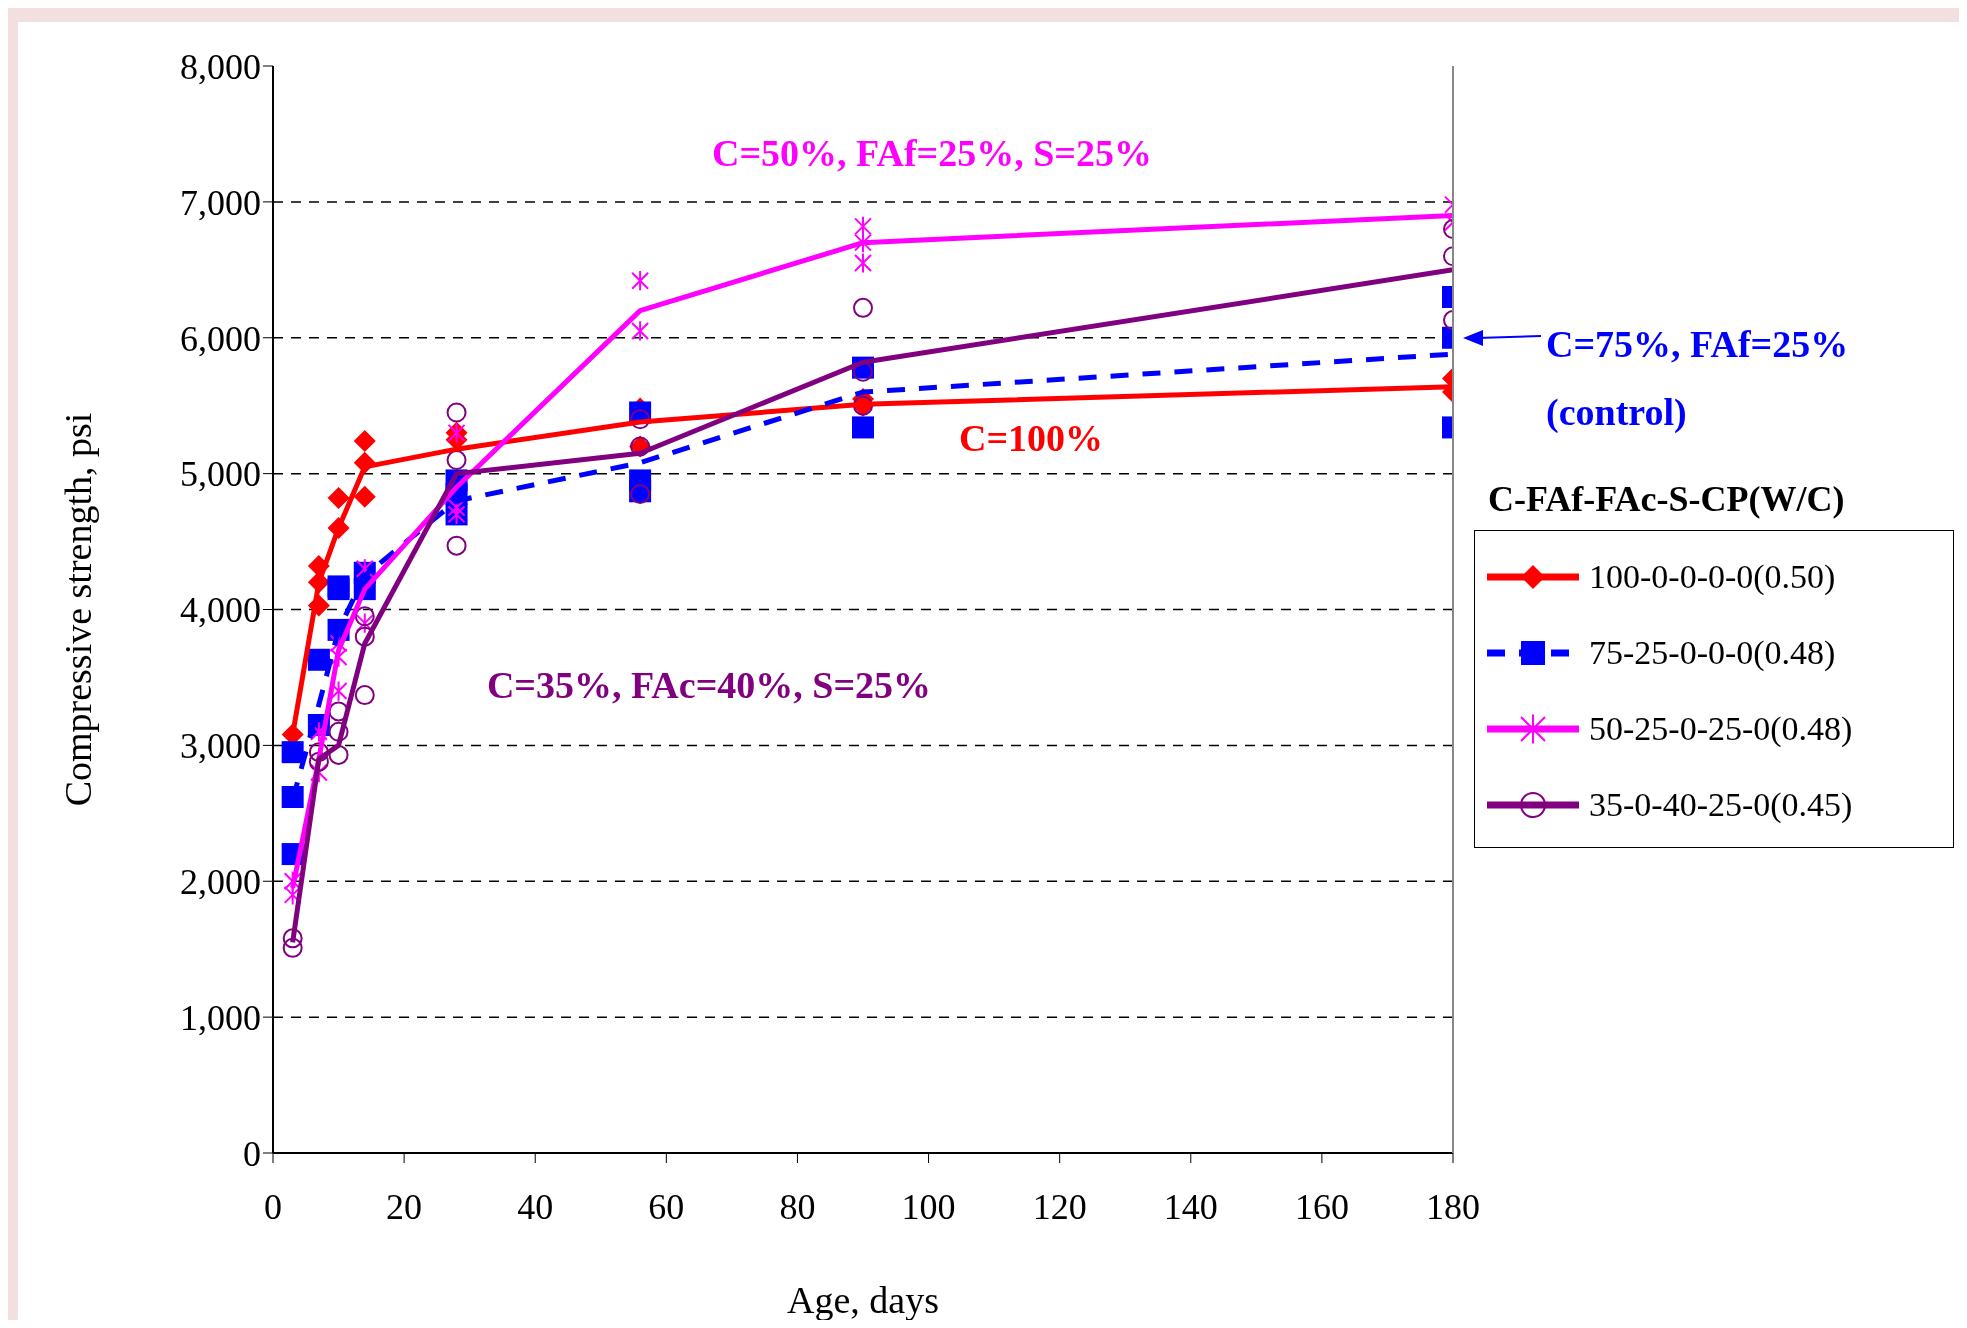 The width and height of the screenshot is (1967, 1328). Describe the element at coordinates (1712, 653) in the screenshot. I see `legend-label: 75-25-0-0-0(0.48)` at that location.